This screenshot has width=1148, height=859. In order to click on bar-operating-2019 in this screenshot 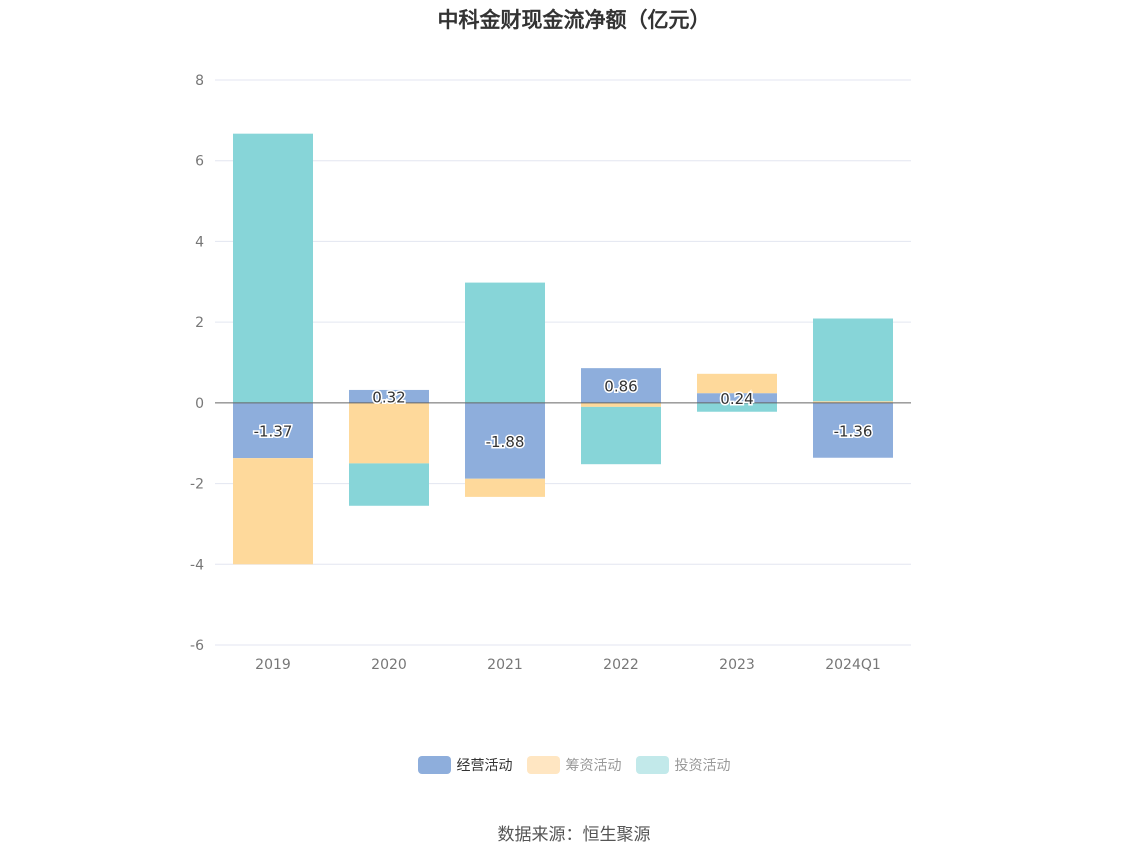, I will do `click(273, 430)`.